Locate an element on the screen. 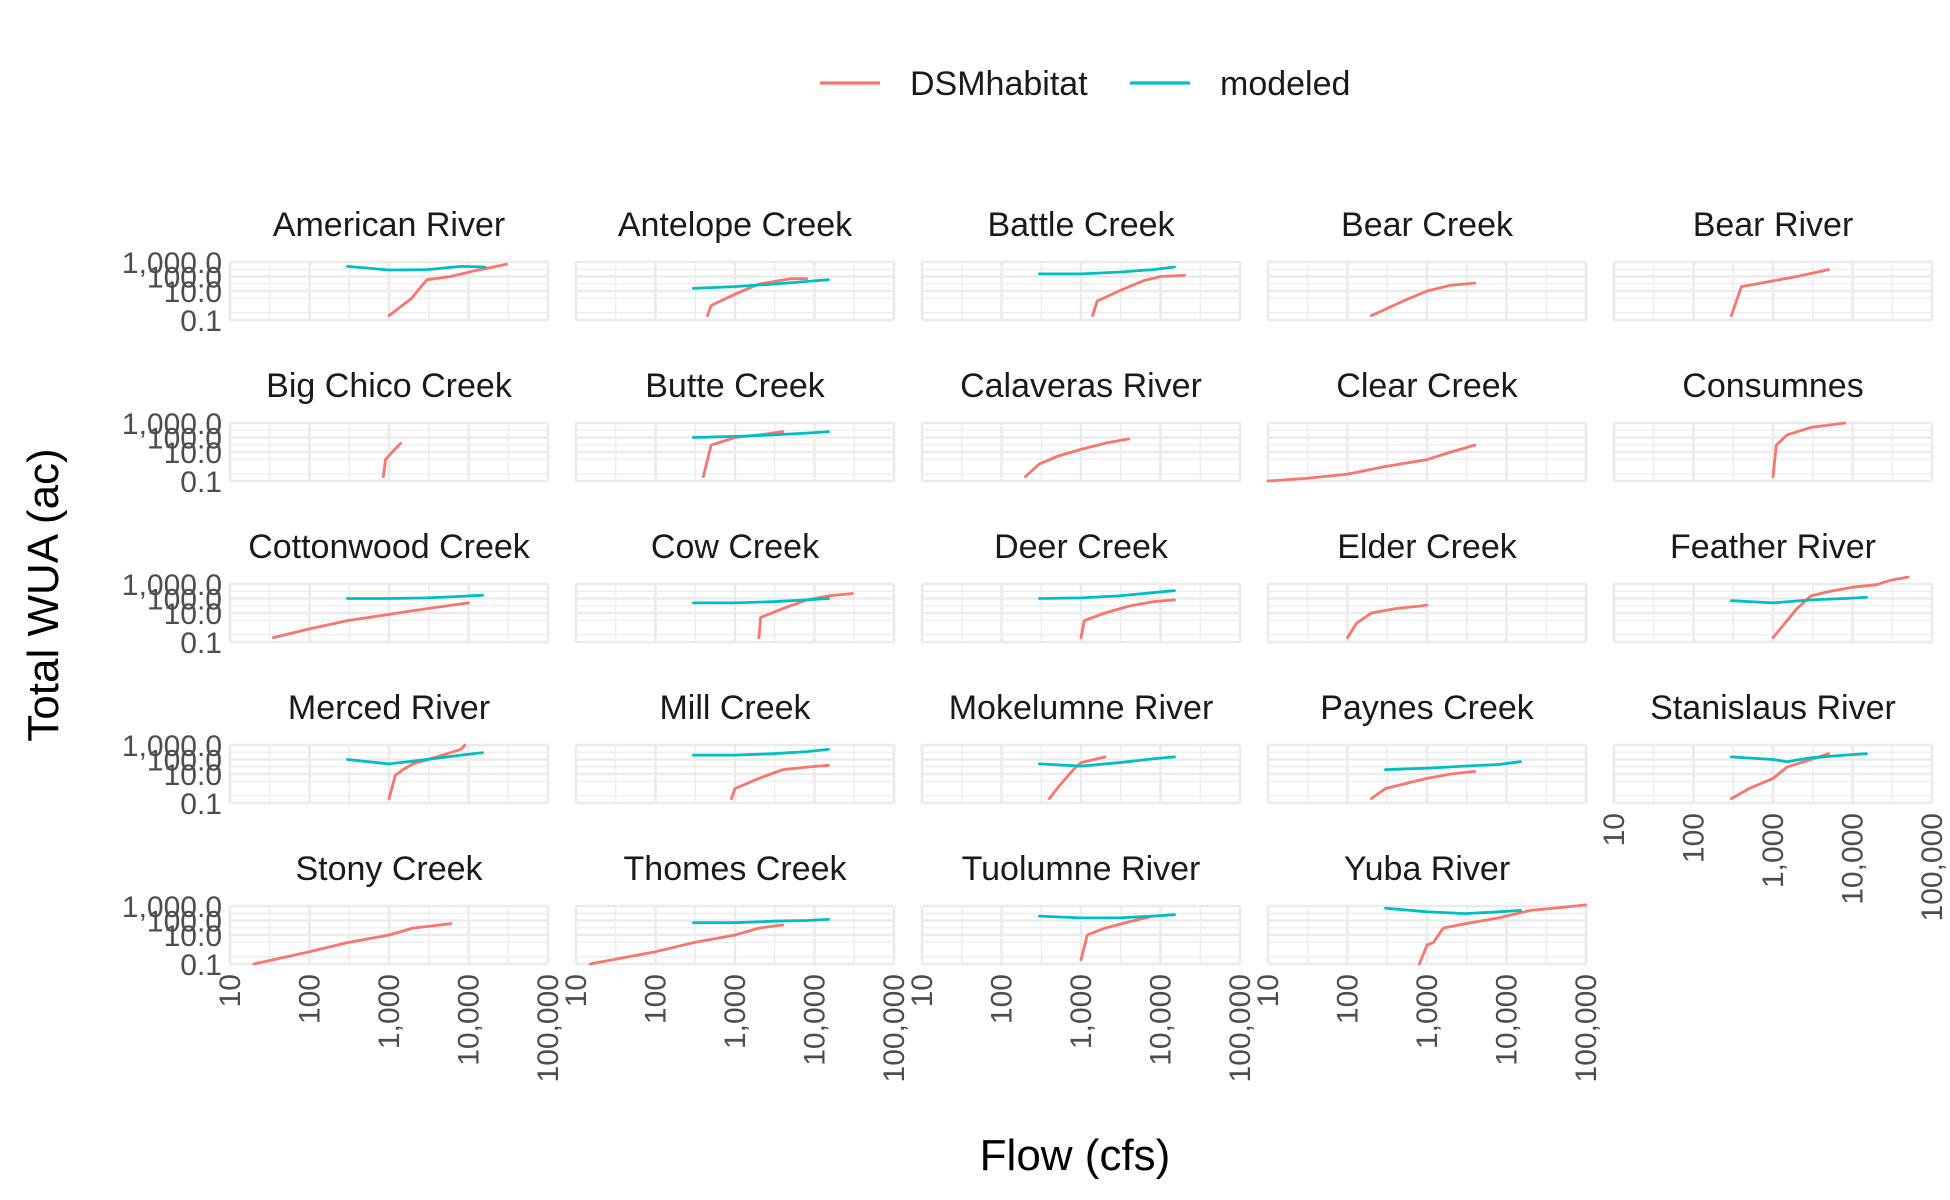  legend-item-dsmhabitat: DSMhabitat is located at coordinates (954, 84).